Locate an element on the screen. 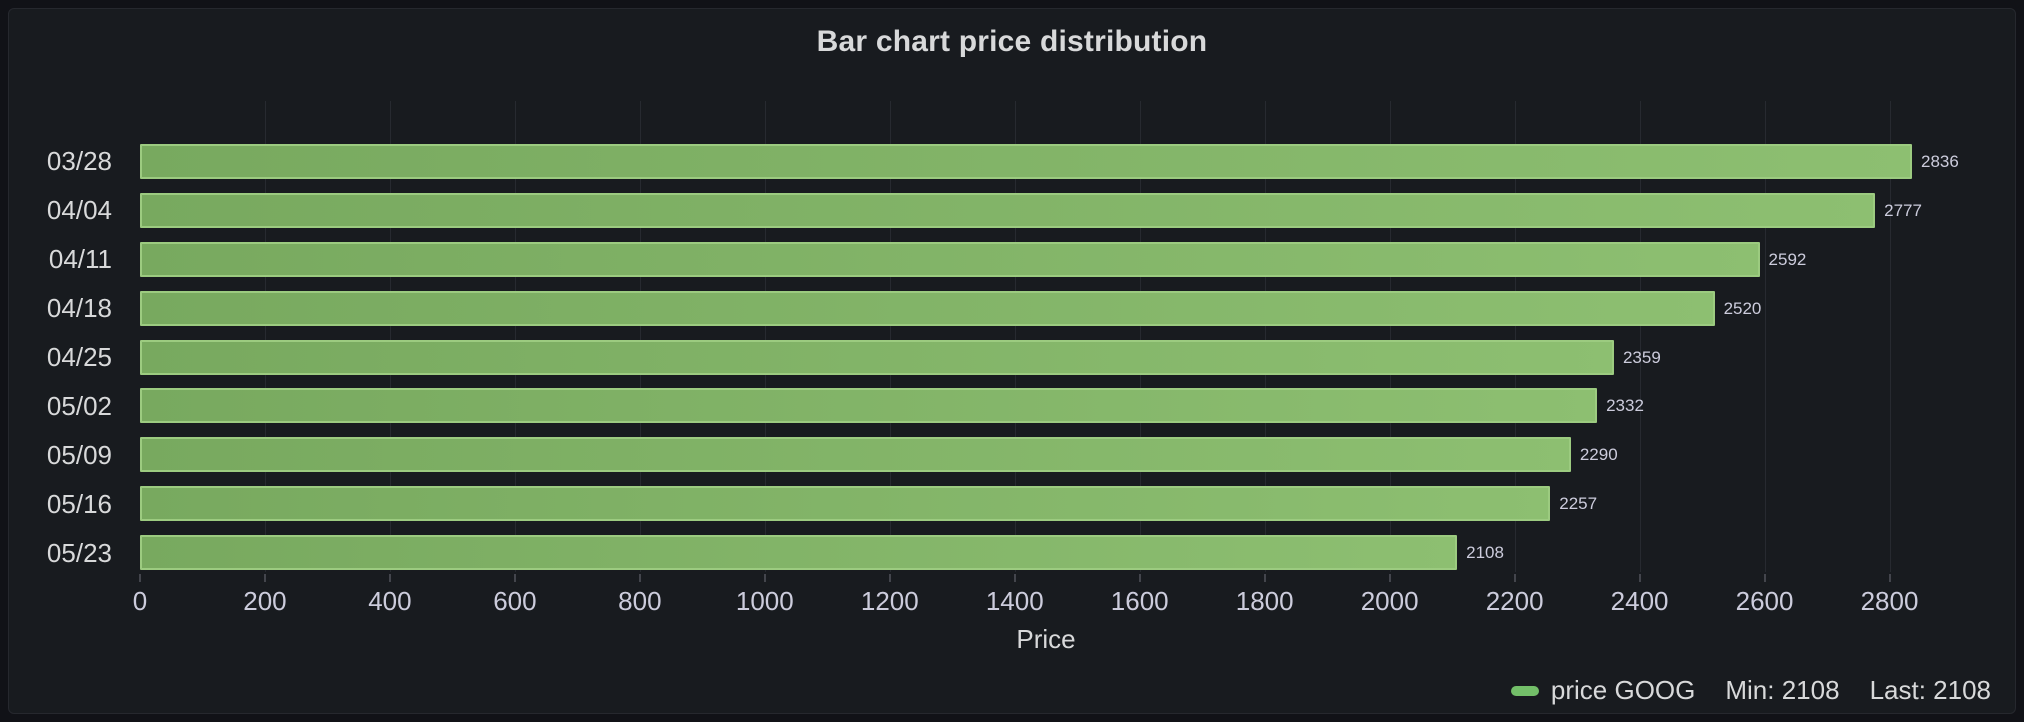 Image resolution: width=2024 pixels, height=722 pixels. y-axis-label: 05/02 is located at coordinates (79, 405).